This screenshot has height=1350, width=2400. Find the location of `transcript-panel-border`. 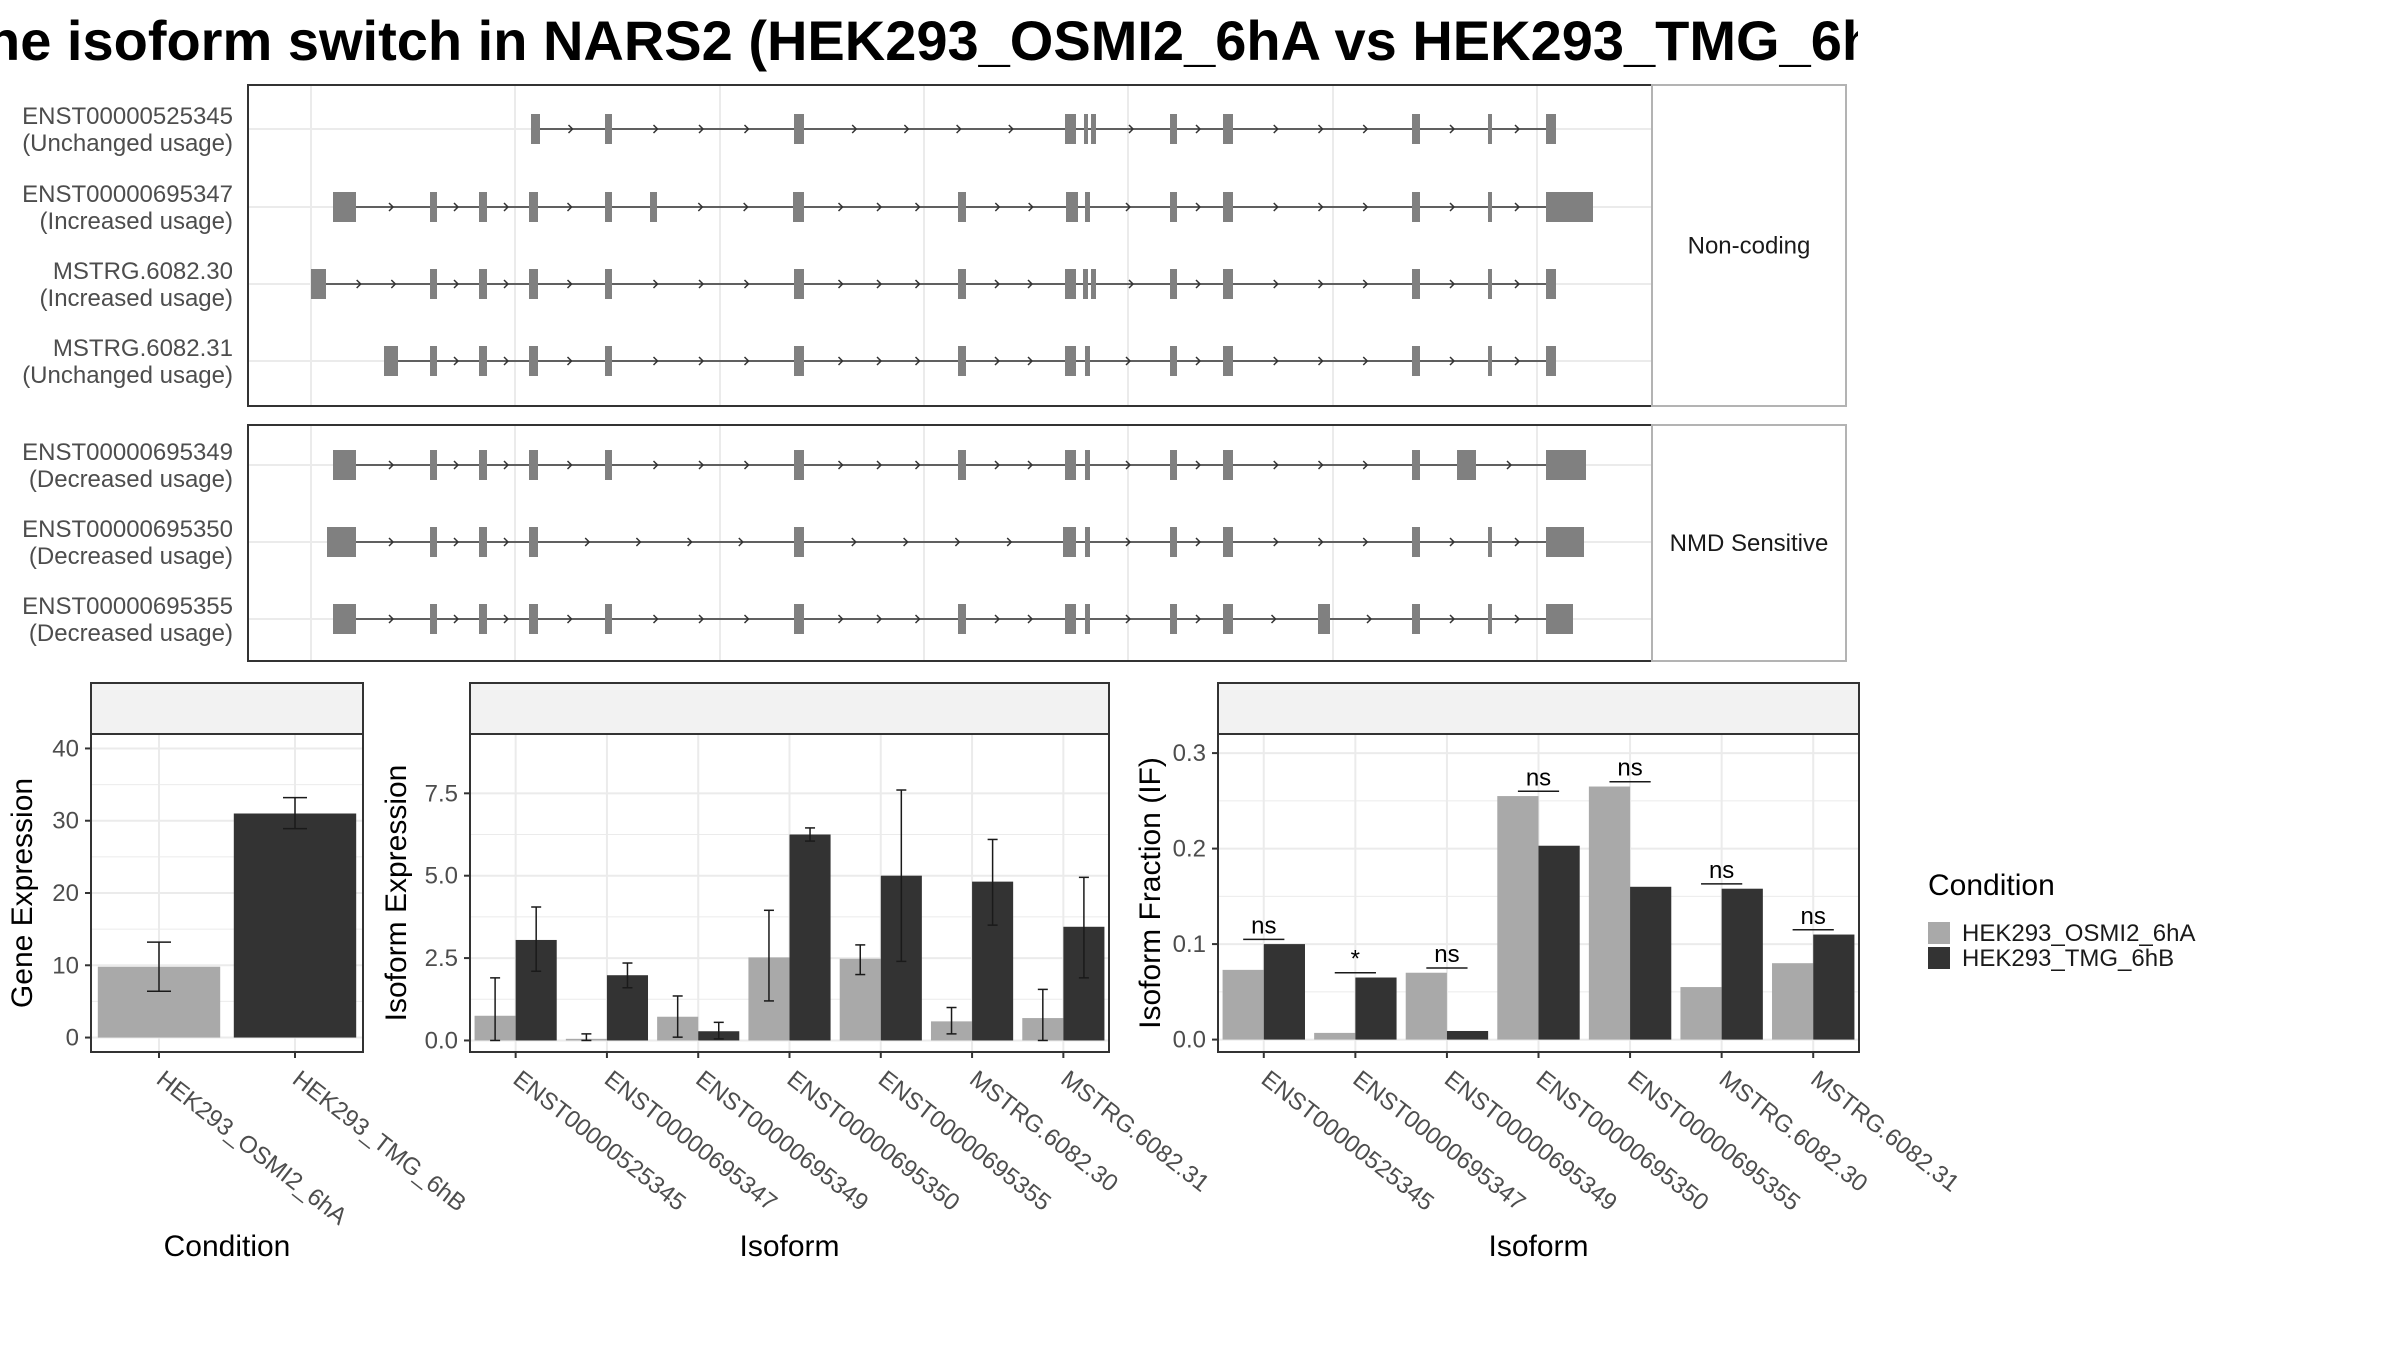

transcript-panel-border is located at coordinates (950, 245).